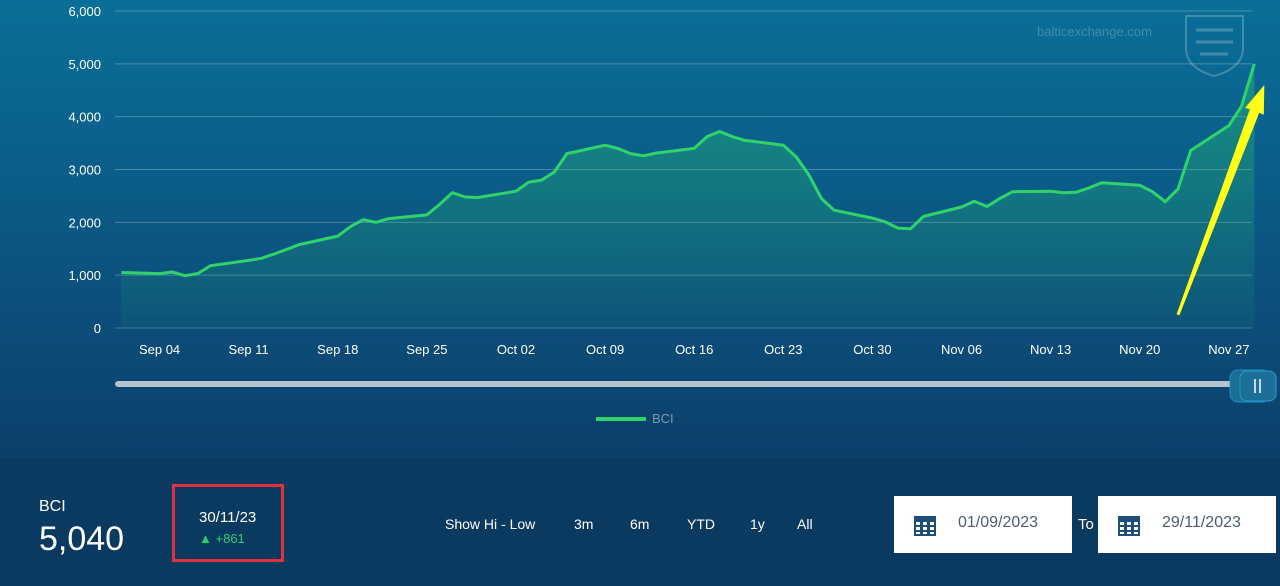 This screenshot has width=1280, height=586. I want to click on up-triangle-icon: ▲, so click(205, 538).